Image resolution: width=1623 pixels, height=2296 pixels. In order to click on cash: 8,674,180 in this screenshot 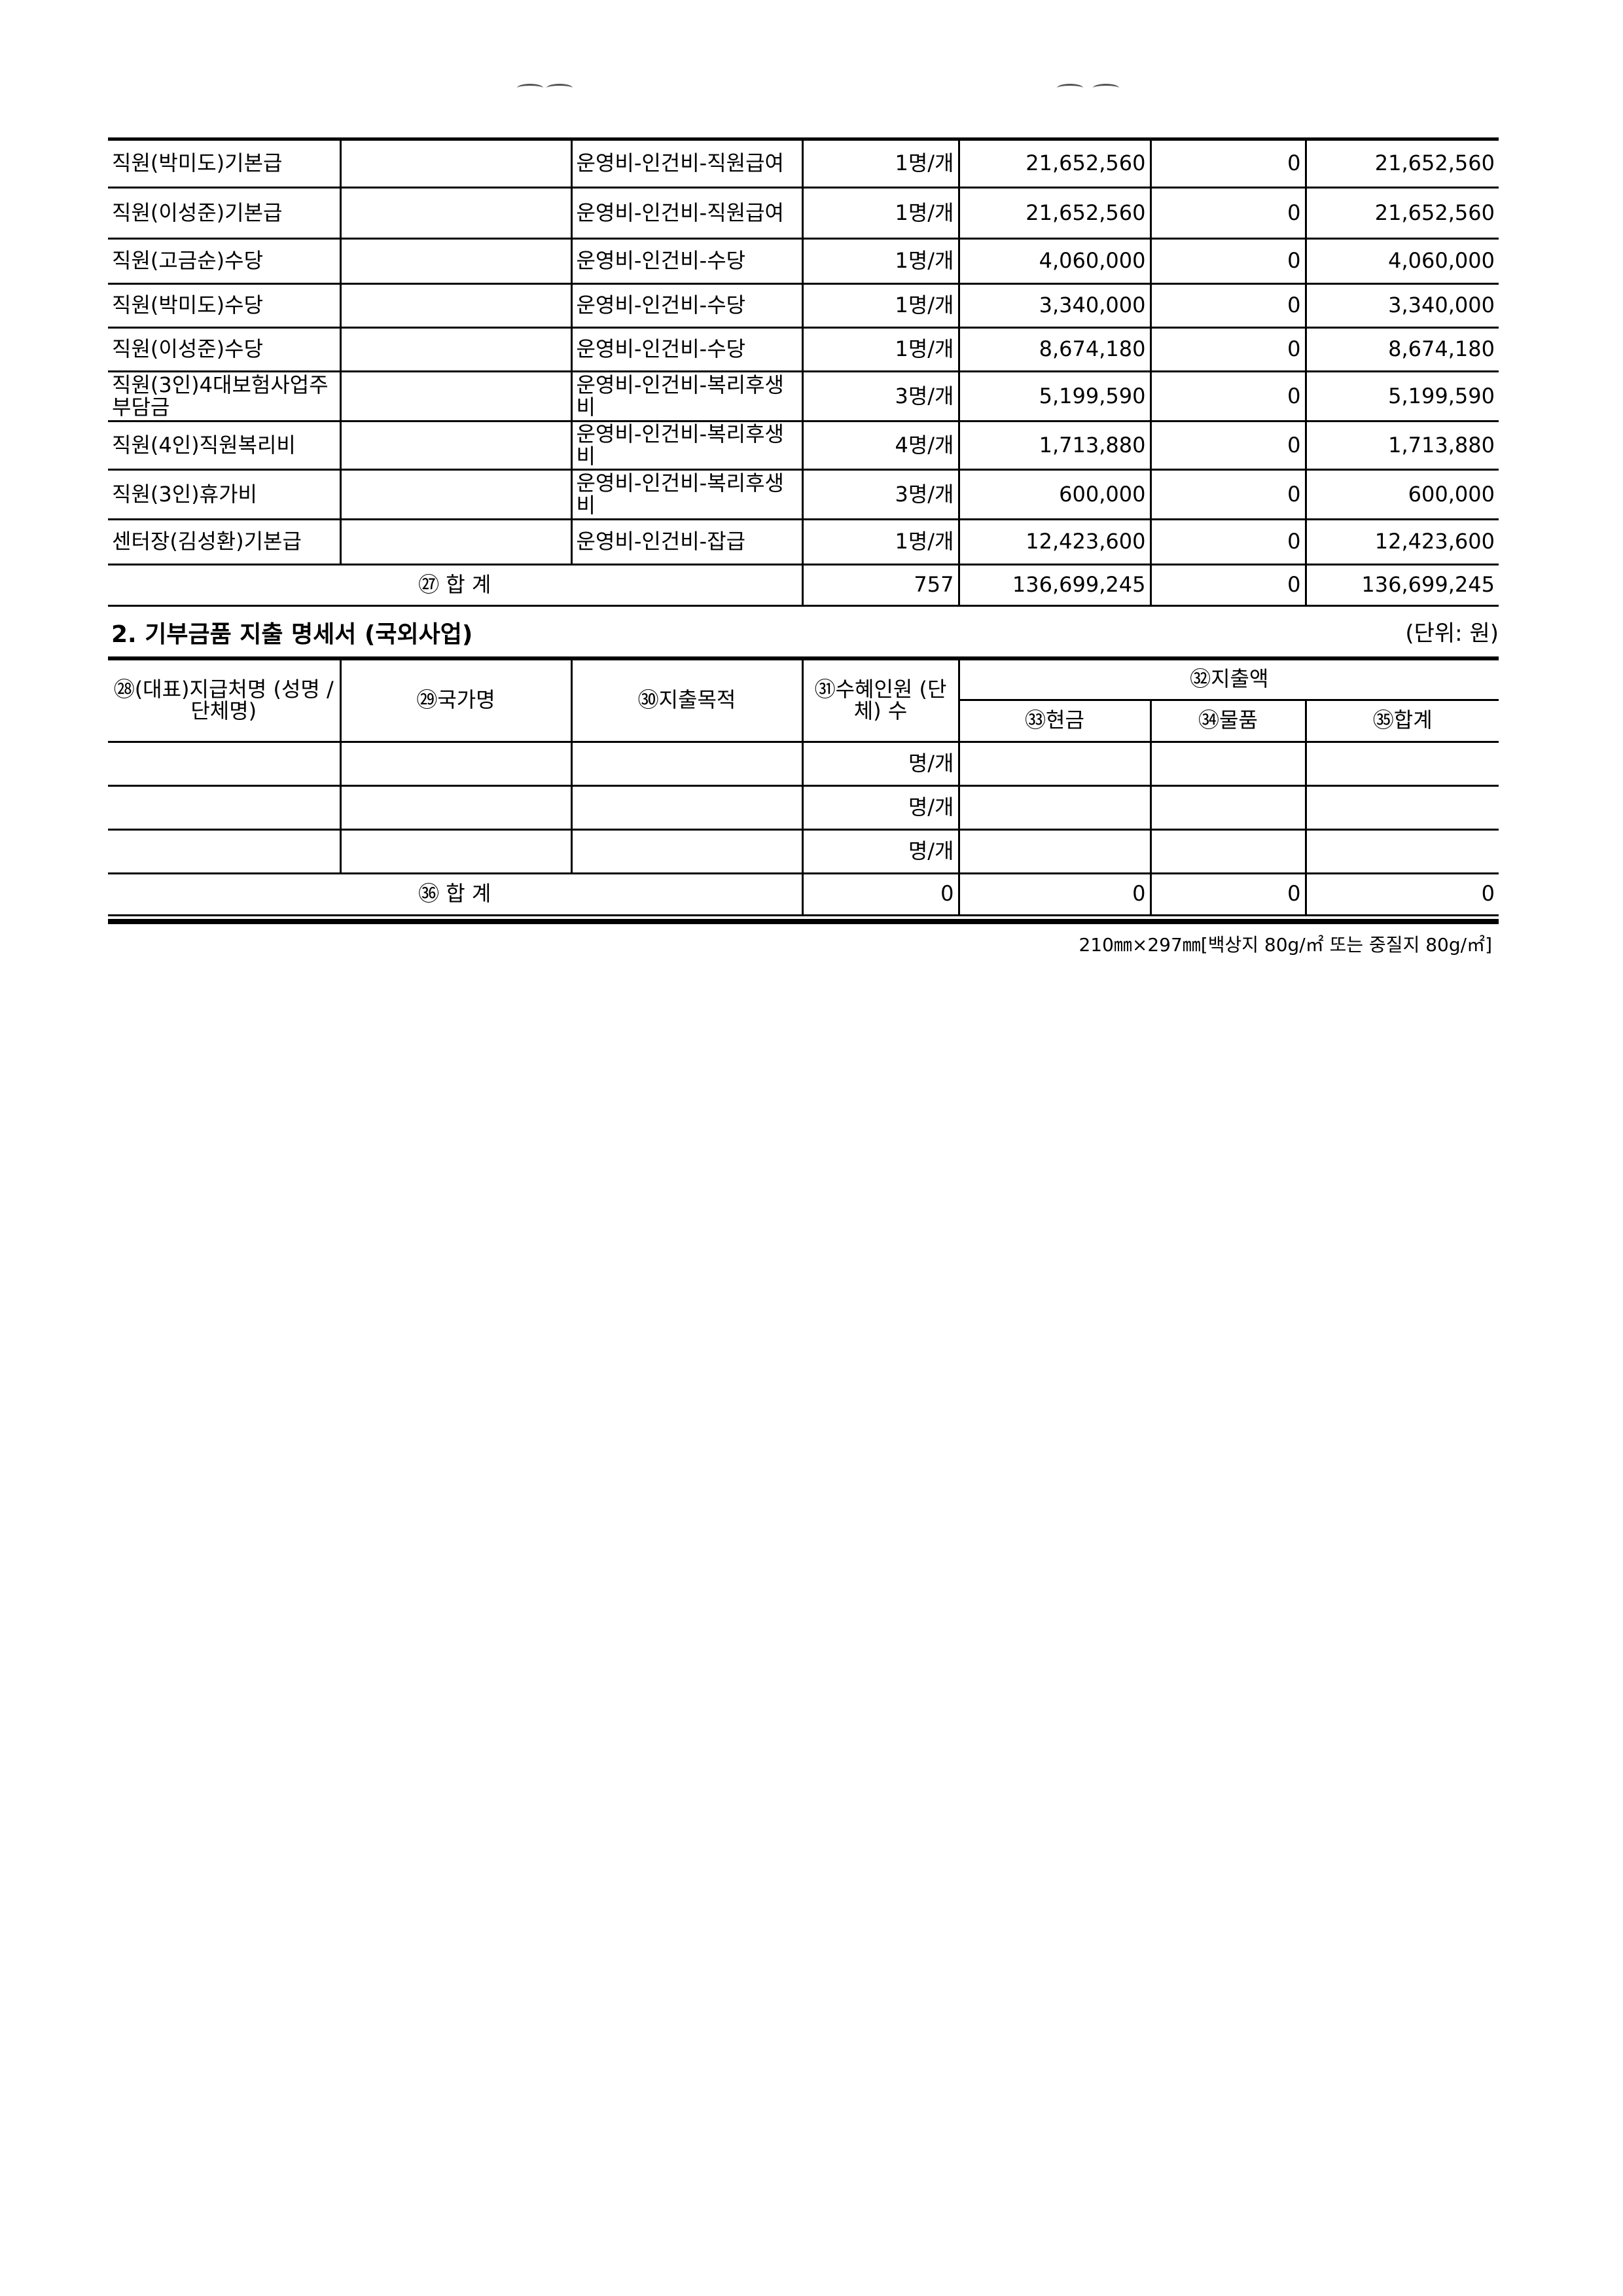, I will do `click(1054, 349)`.